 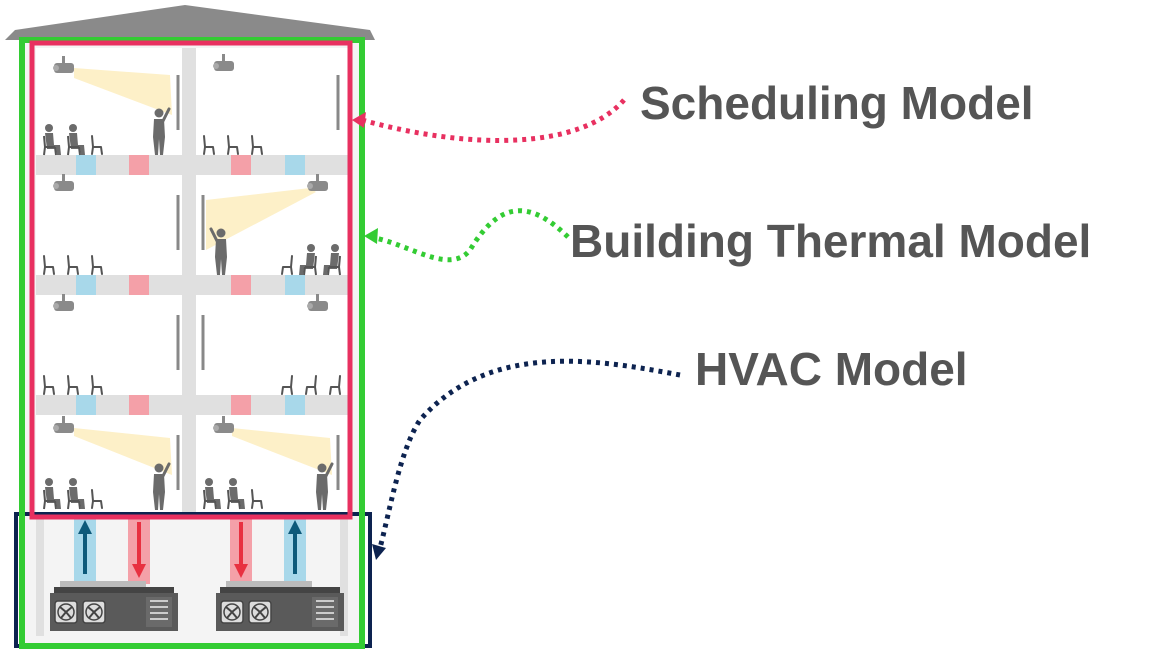 I want to click on hvac-connector, so click(x=529, y=453).